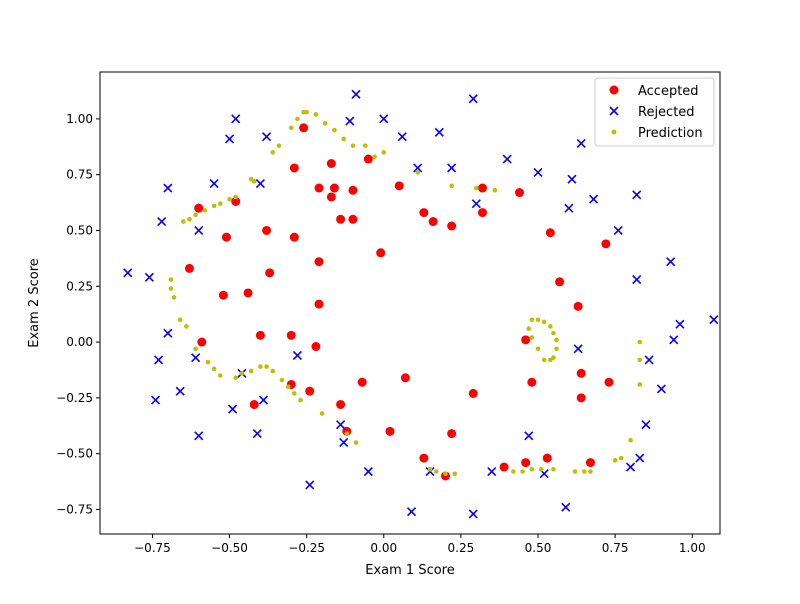  Describe the element at coordinates (614, 111) in the screenshot. I see `legend-marker-rejected-stroke-b` at that location.